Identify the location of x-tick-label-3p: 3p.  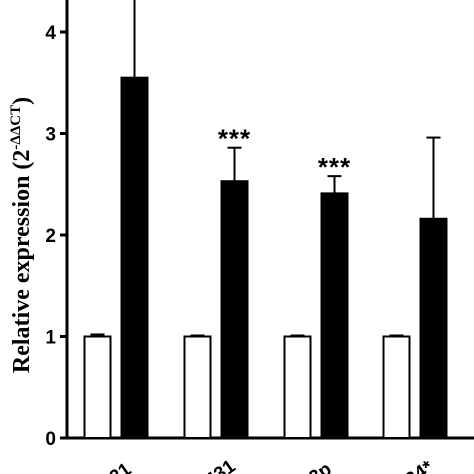
(320, 466).